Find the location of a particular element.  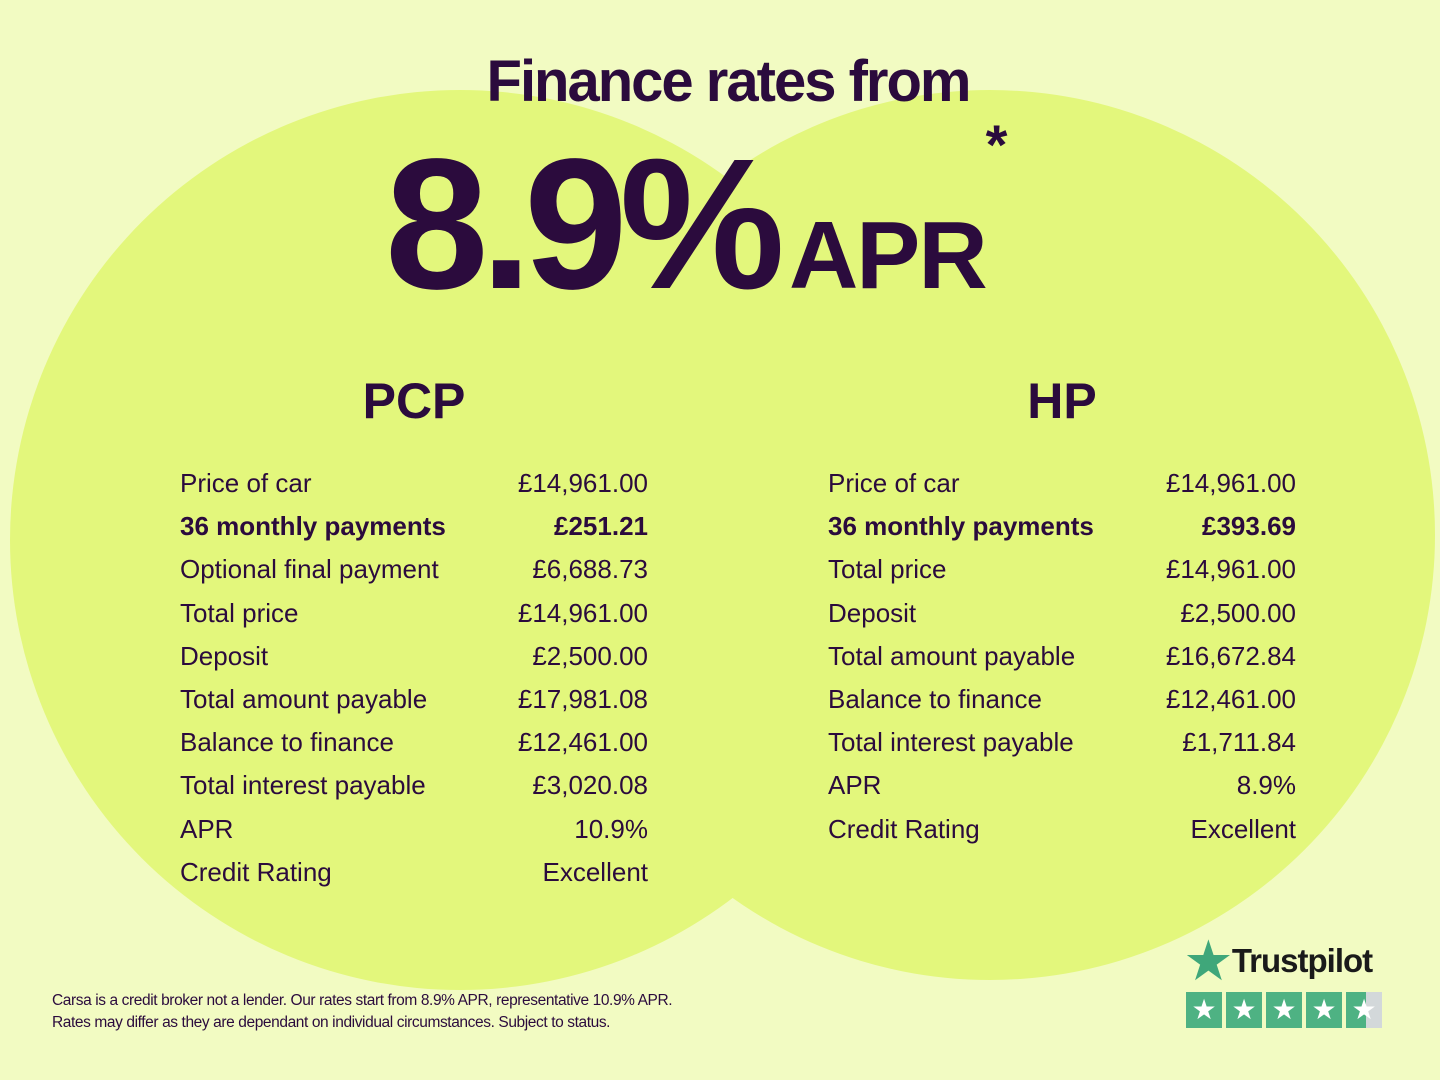

table-row: 36 monthly payments £393.69 is located at coordinates (1062, 526).